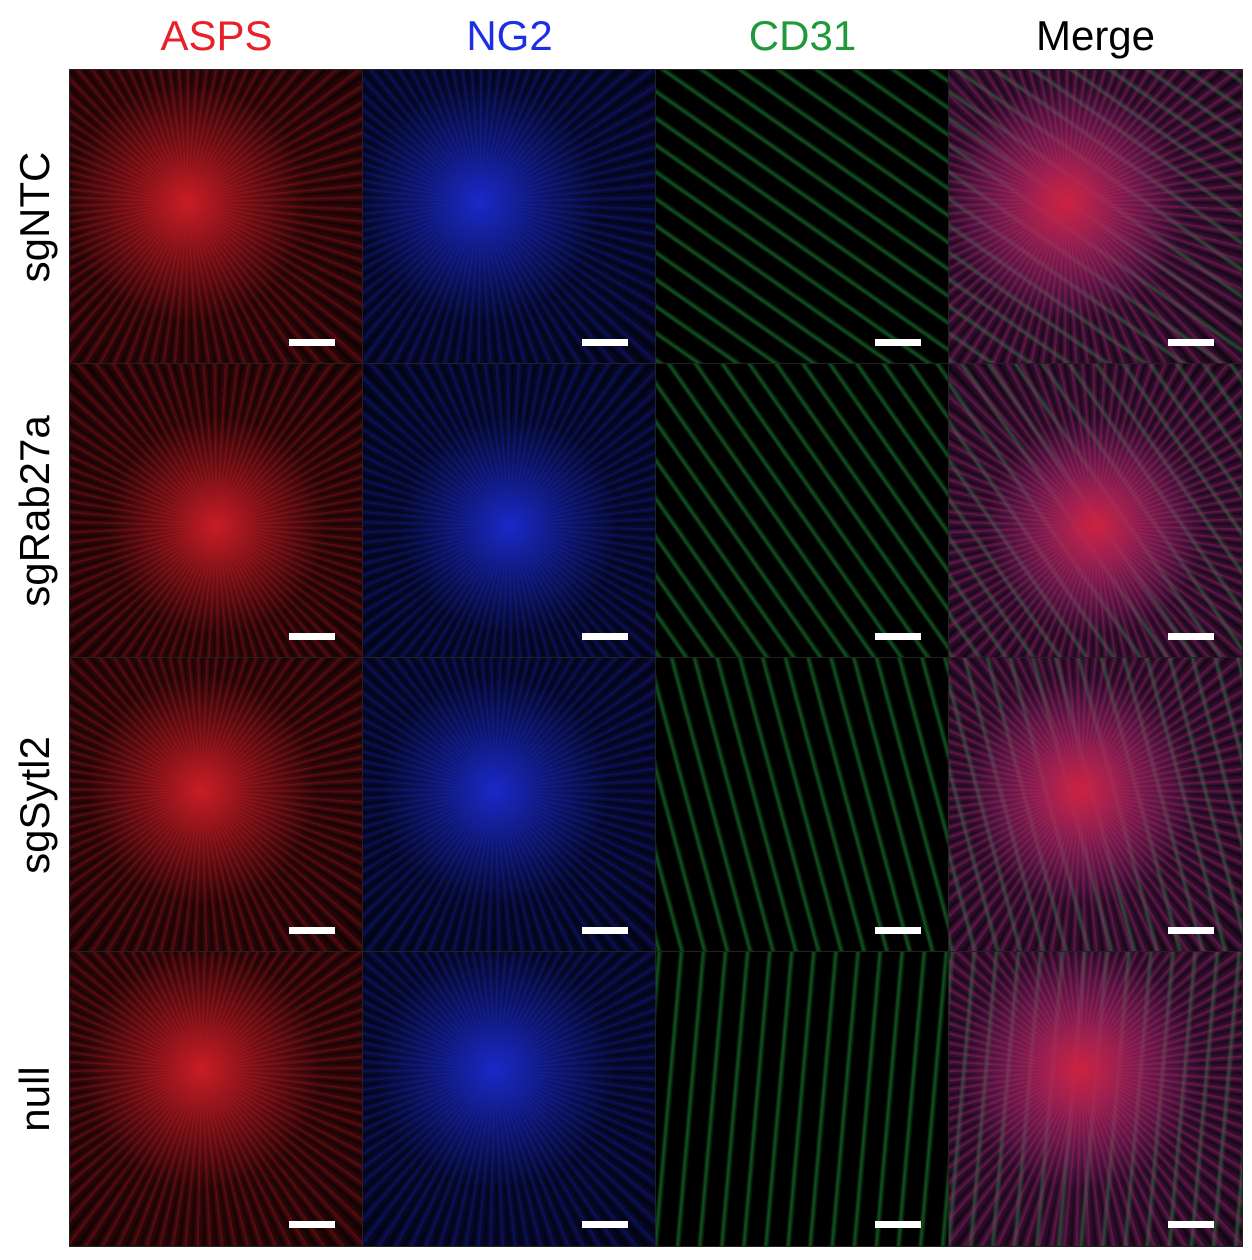  I want to click on column-header: Merge, so click(1095, 35).